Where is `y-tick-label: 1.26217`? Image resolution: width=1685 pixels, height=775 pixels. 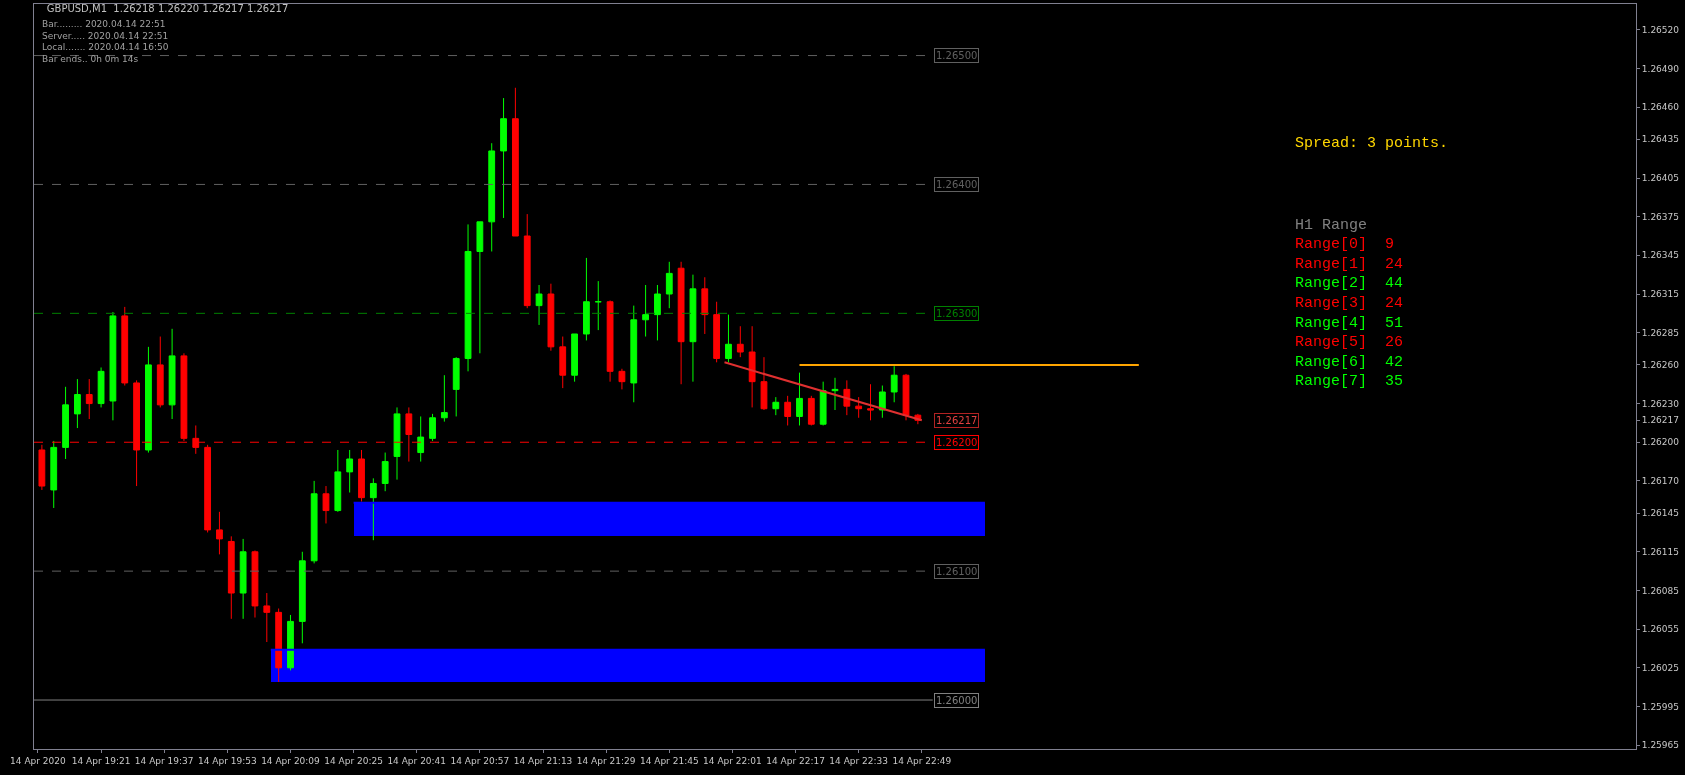
y-tick-label: 1.26217 is located at coordinates (1660, 420).